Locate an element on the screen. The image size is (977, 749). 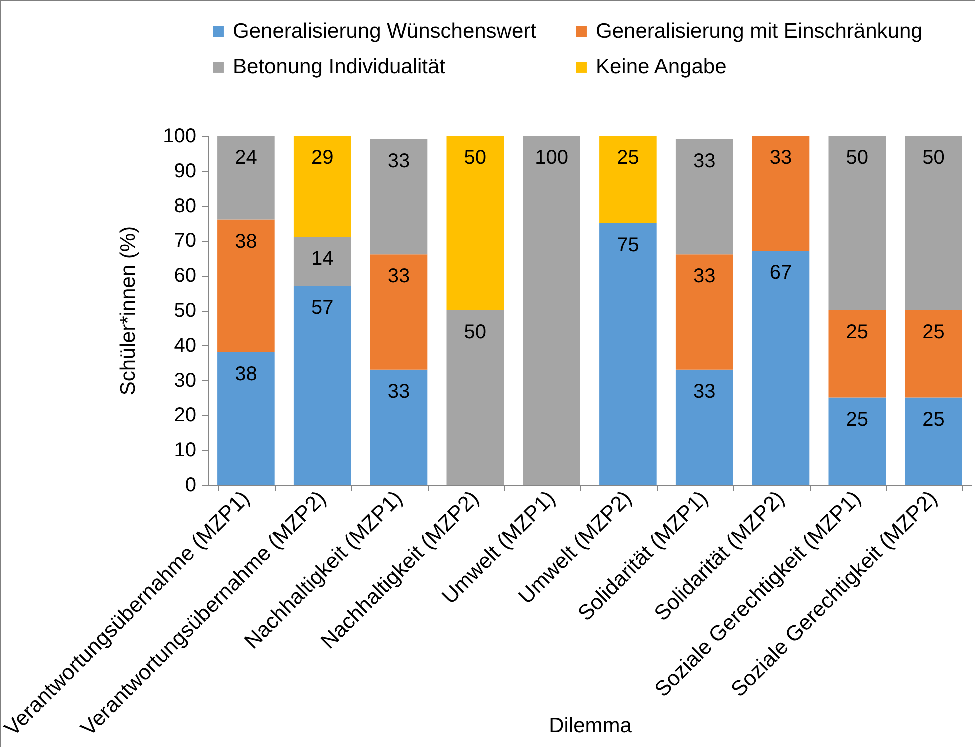
x-axis-title: Dilemma is located at coordinates (590, 726).